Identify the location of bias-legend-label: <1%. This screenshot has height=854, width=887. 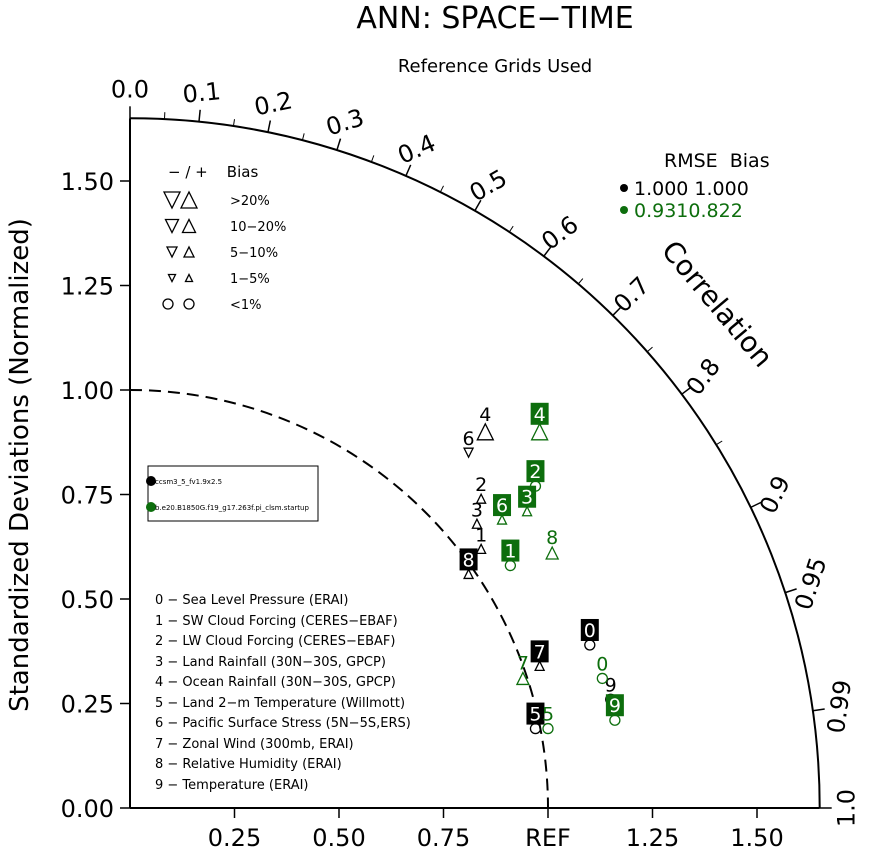
(246, 305).